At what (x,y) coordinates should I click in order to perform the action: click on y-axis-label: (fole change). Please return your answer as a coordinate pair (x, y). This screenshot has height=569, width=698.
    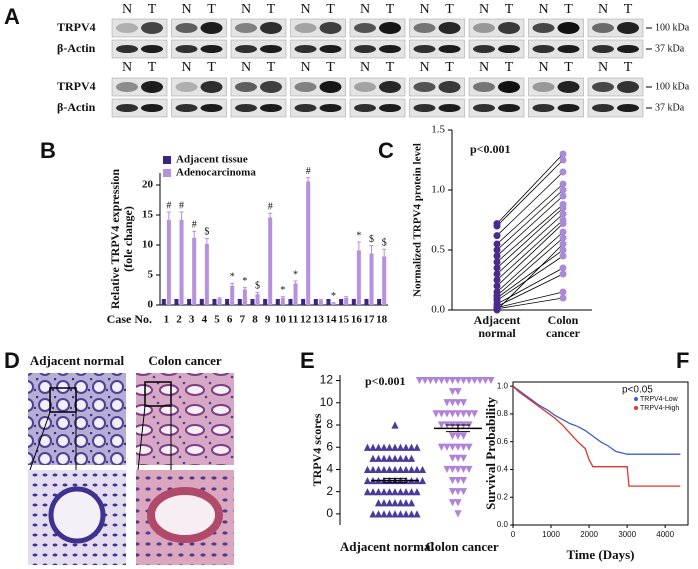
    Looking at the image, I should click on (128, 239).